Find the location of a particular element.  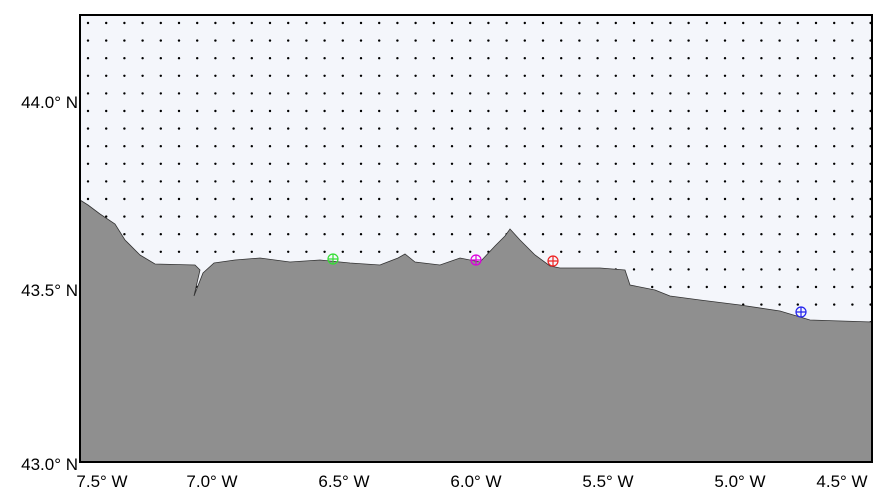

lat-label: 43.0° N is located at coordinates (49, 464).